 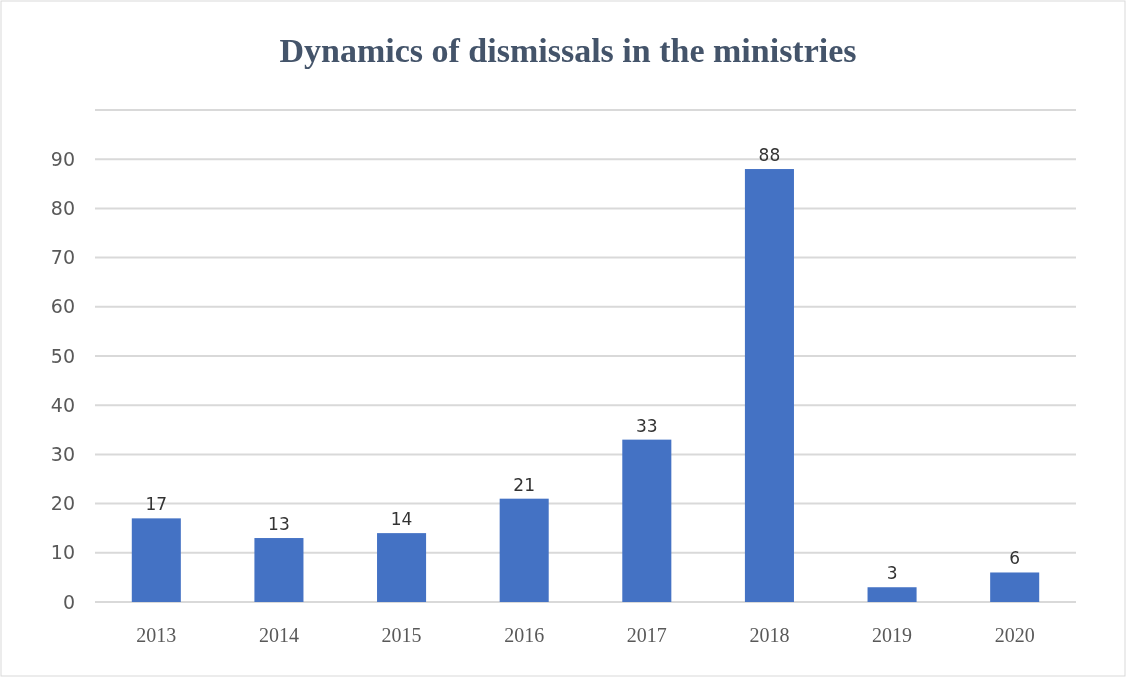 What do you see at coordinates (68, 601) in the screenshot?
I see `y-tick-label: 0` at bounding box center [68, 601].